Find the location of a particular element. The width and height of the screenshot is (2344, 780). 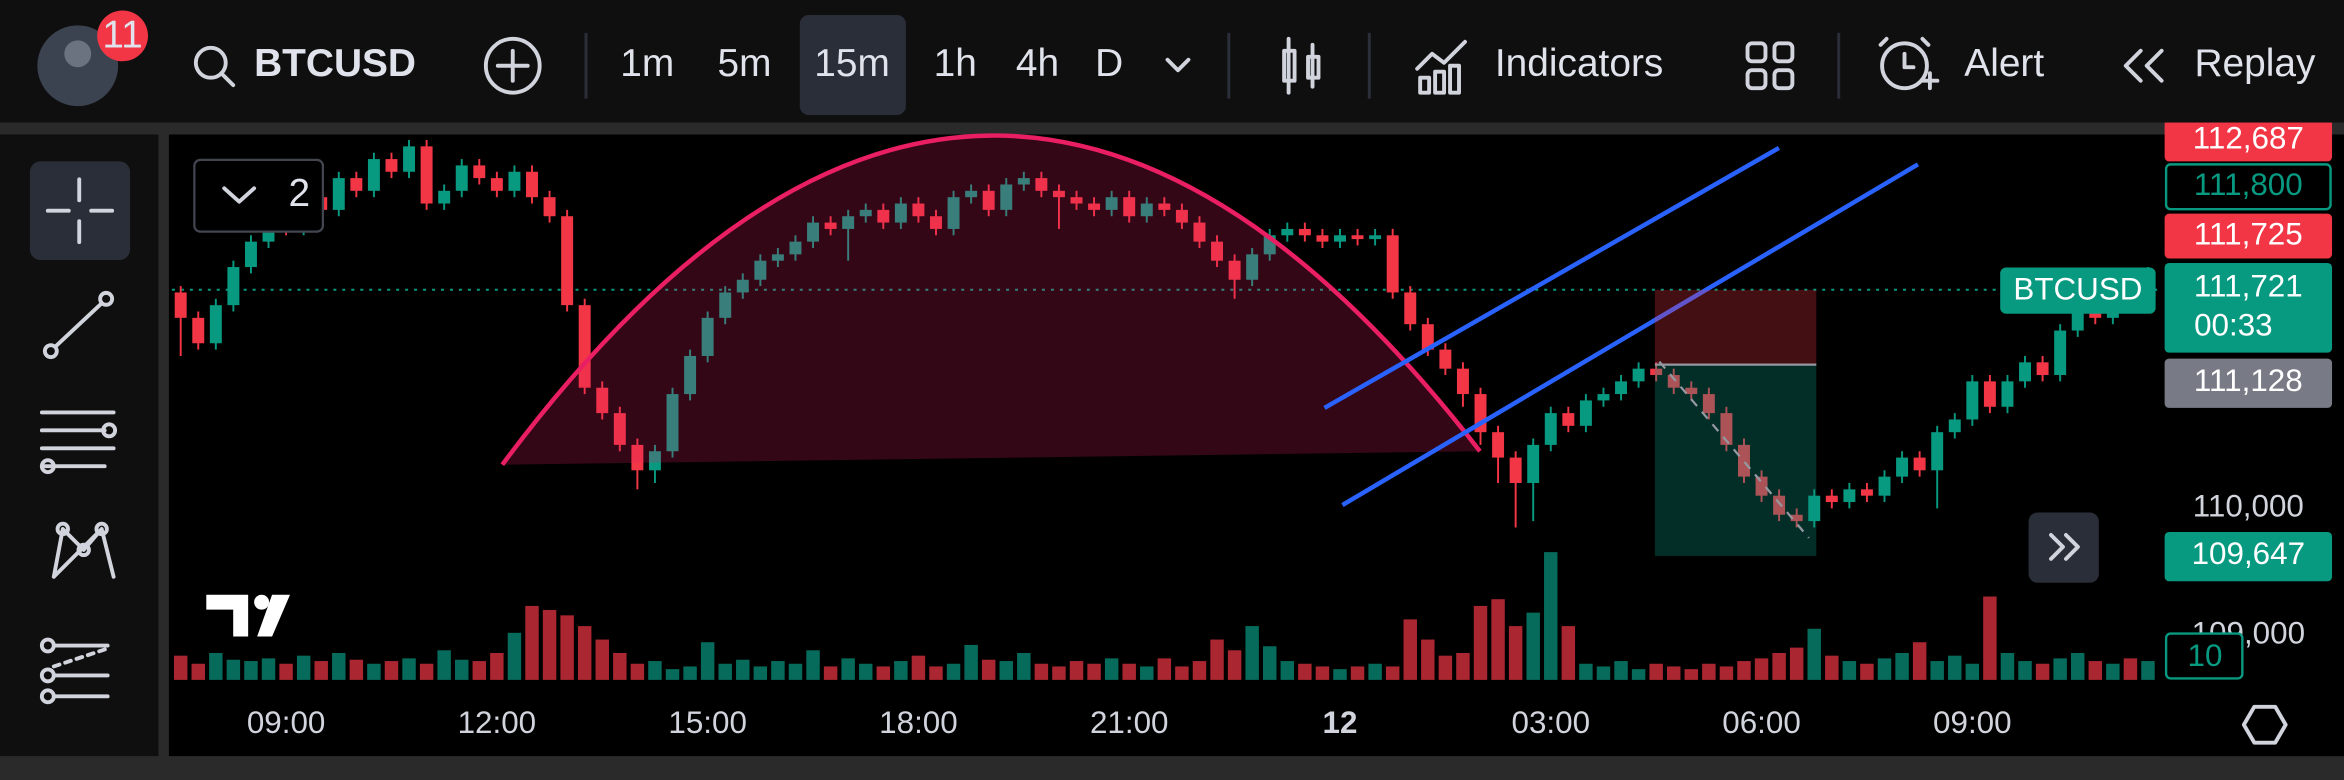

settings-icon is located at coordinates (2264, 724).